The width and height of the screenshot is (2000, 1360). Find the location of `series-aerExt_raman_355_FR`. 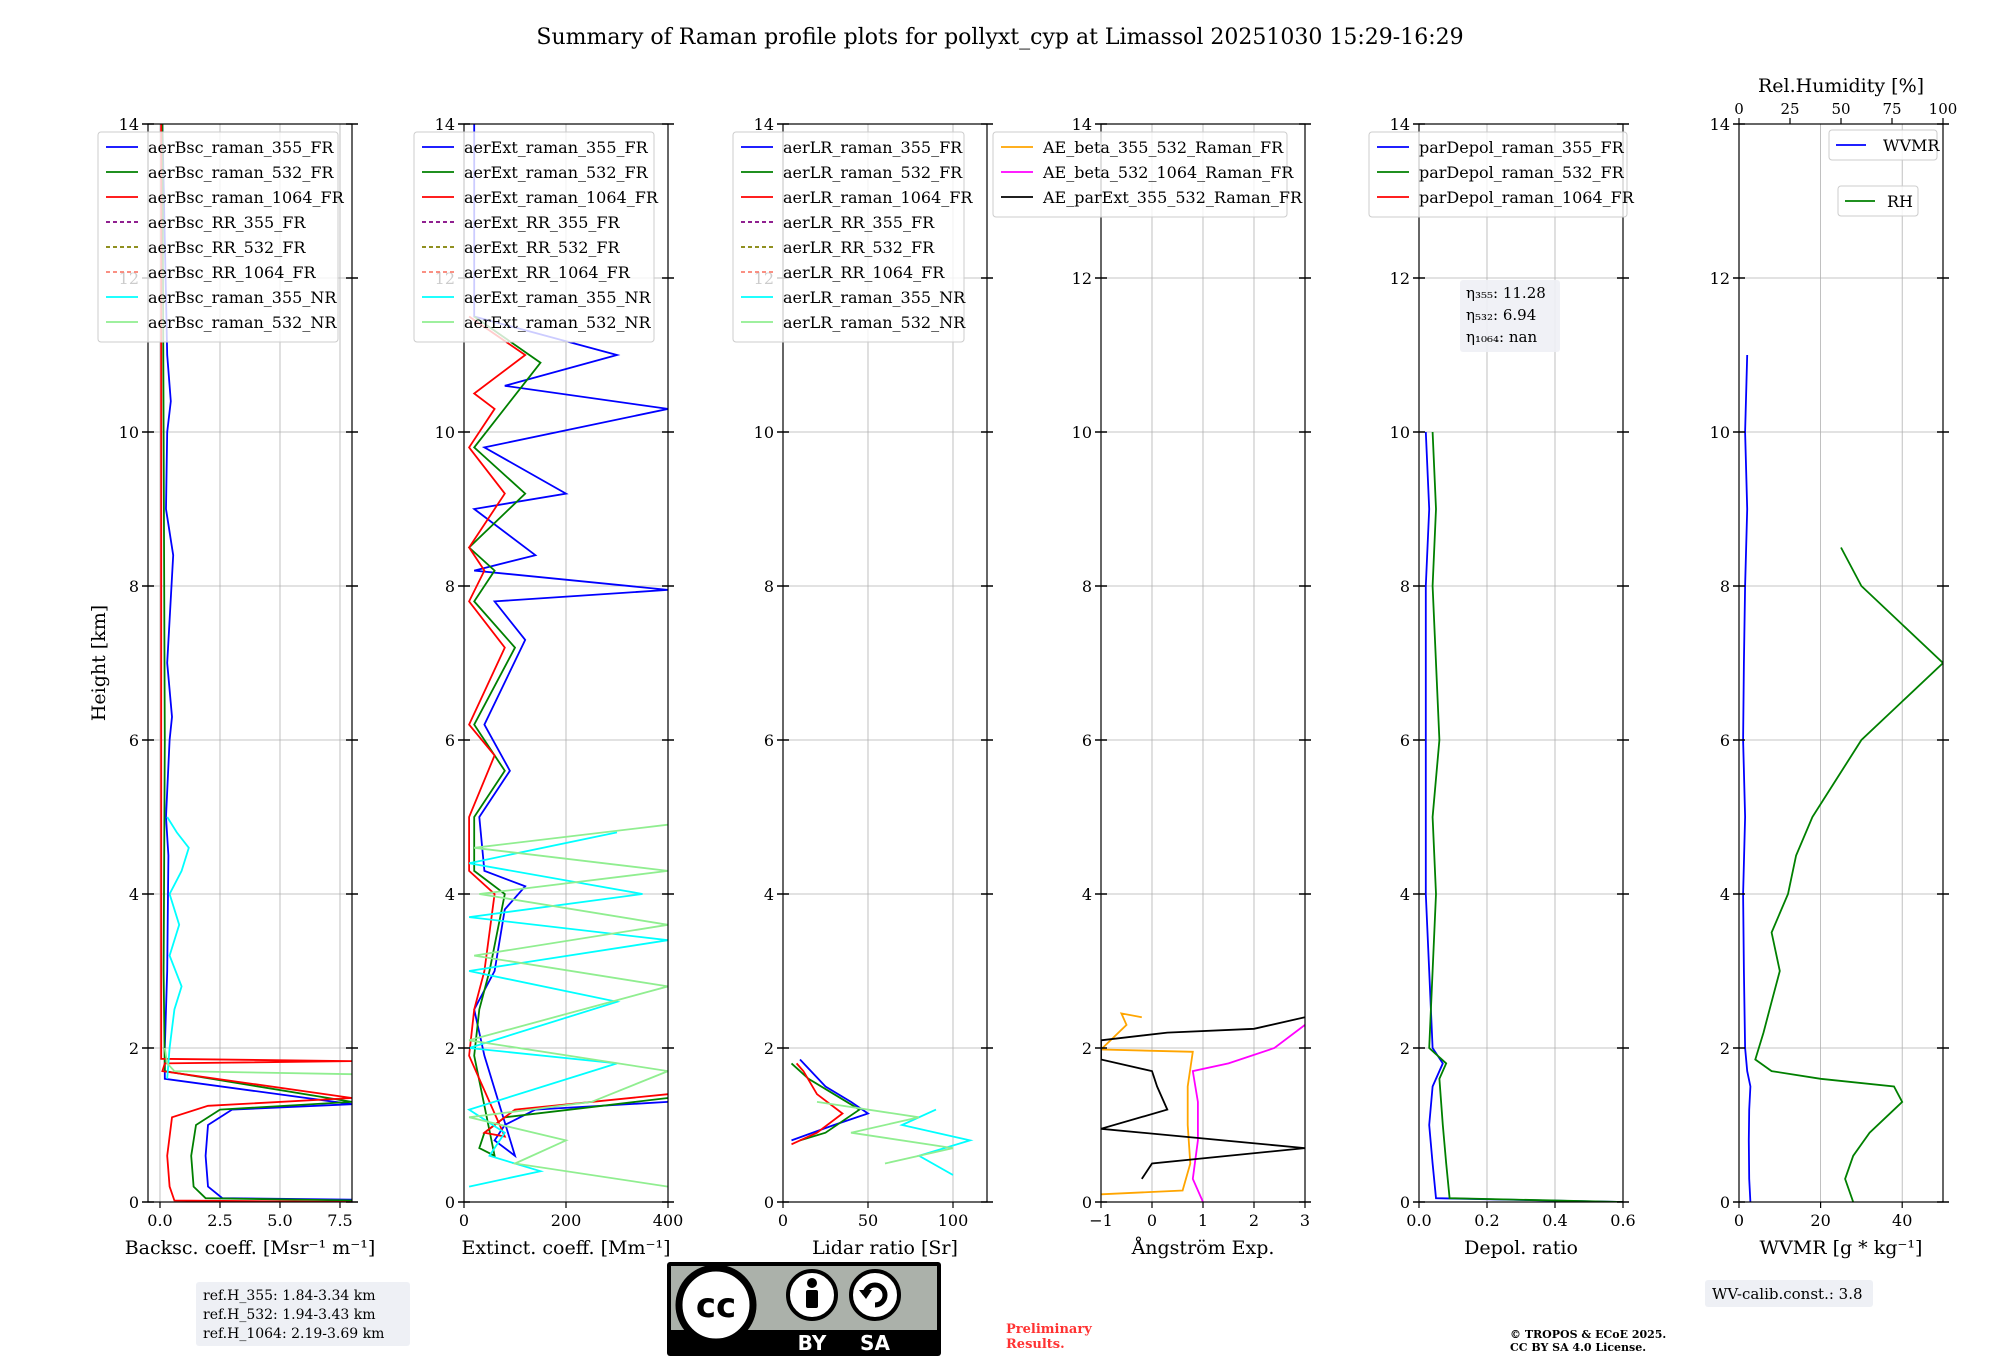

series-aerExt_raman_355_FR is located at coordinates (569, 641).